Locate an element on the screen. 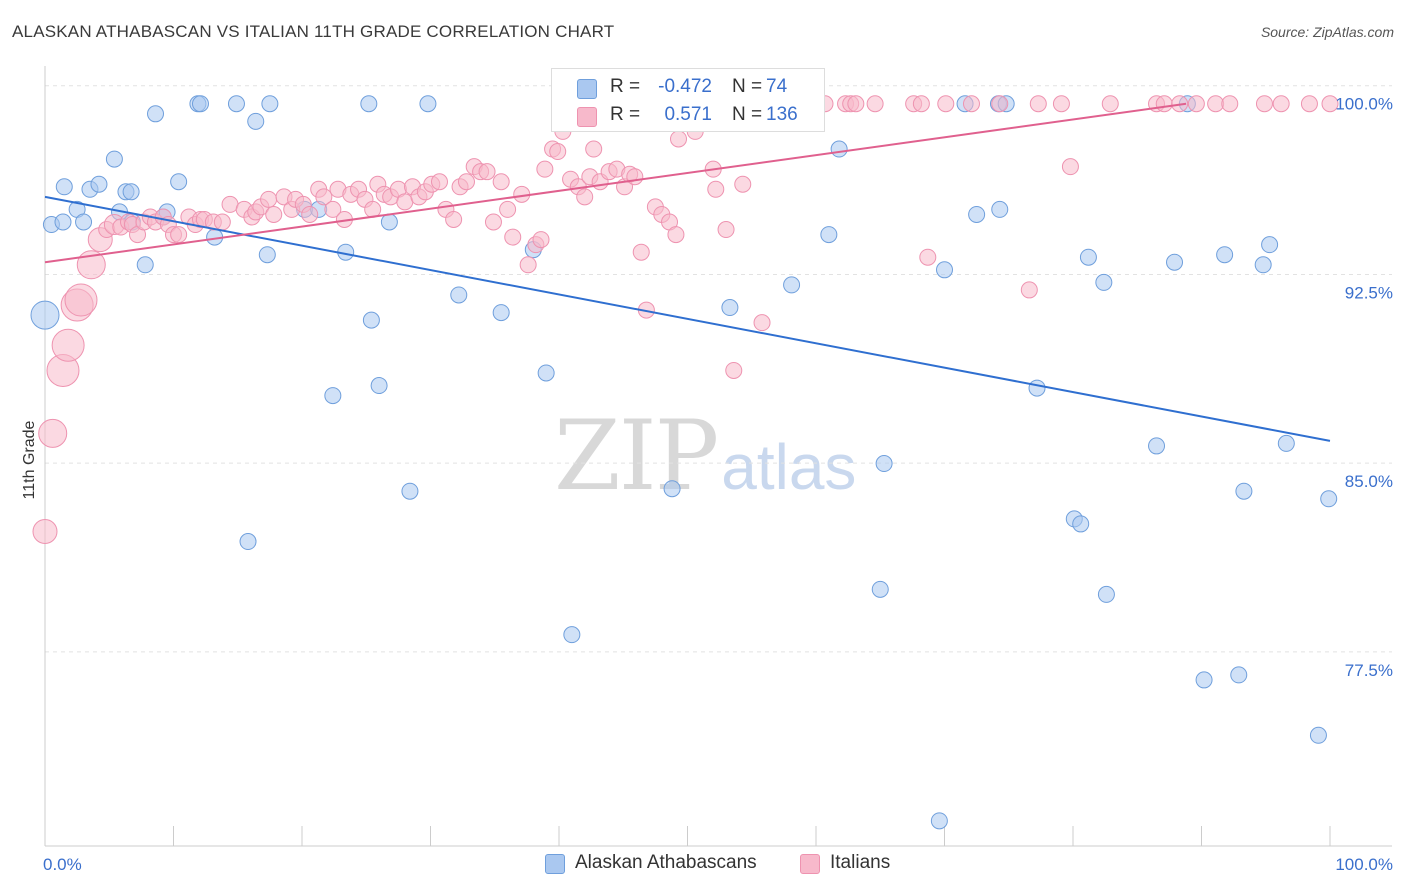 The width and height of the screenshot is (1406, 892). legend-row-italian: R = 0.571 N = 136 is located at coordinates (688, 115).